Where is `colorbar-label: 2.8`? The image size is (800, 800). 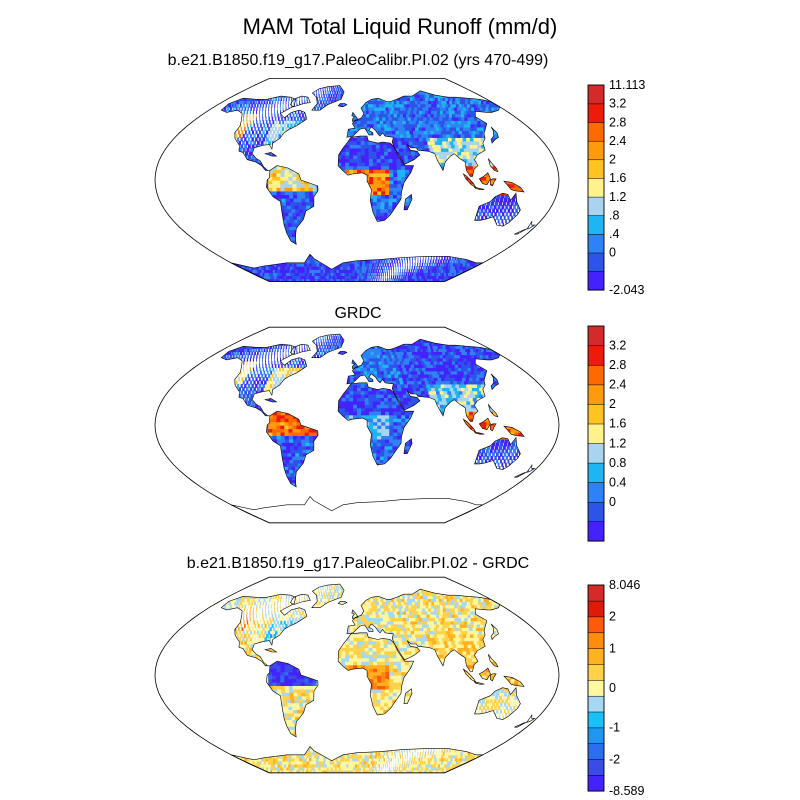
colorbar-label: 2.8 is located at coordinates (617, 365).